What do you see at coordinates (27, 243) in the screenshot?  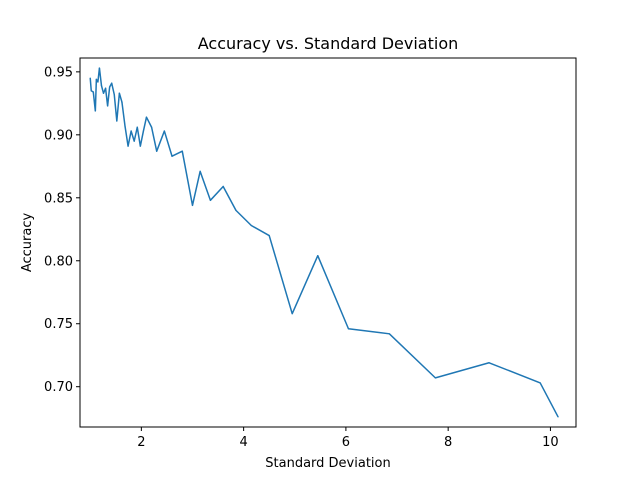 I see `y-axis-label: Accuracy` at bounding box center [27, 243].